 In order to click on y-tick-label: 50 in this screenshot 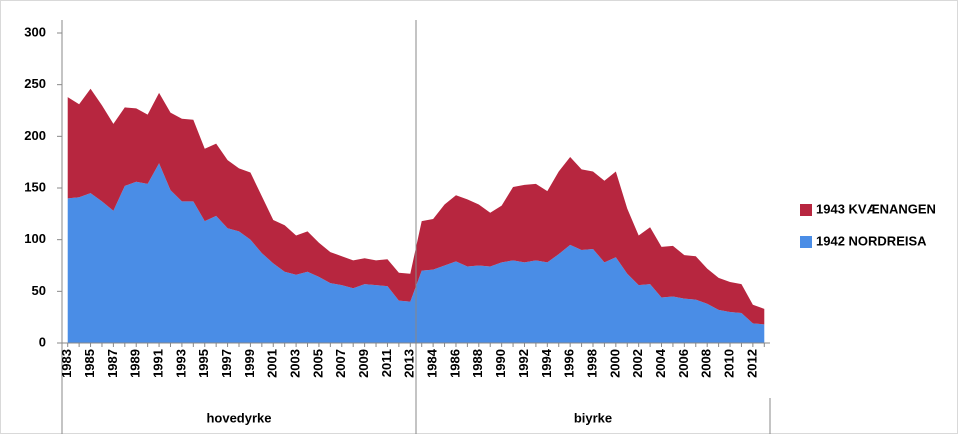, I will do `click(39, 290)`.